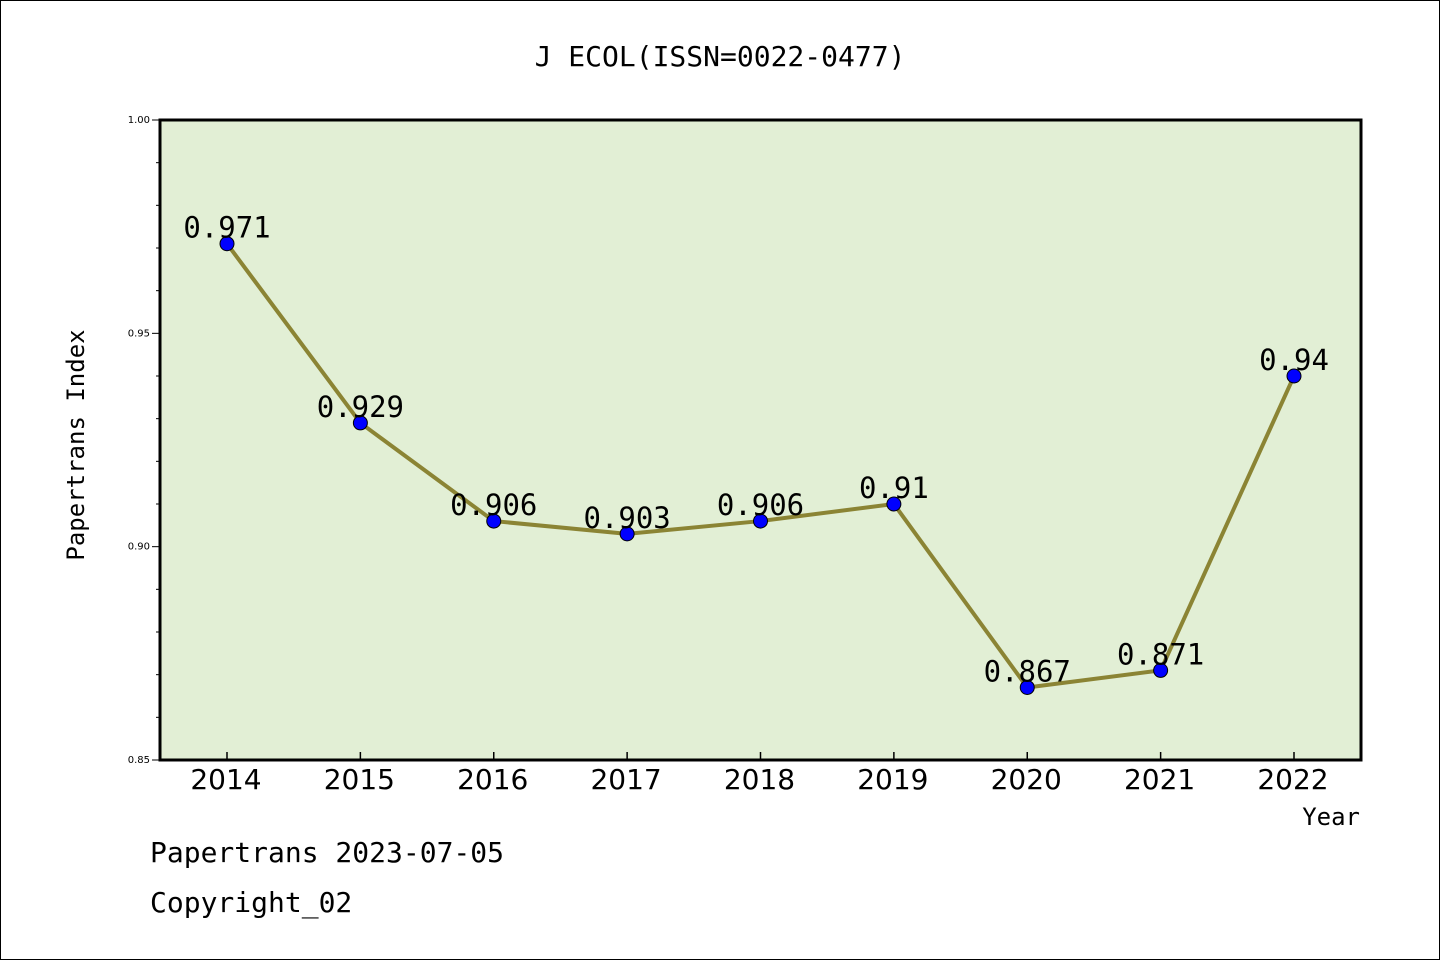 The image size is (1440, 960). I want to click on x-tick-label: 2017, so click(625, 779).